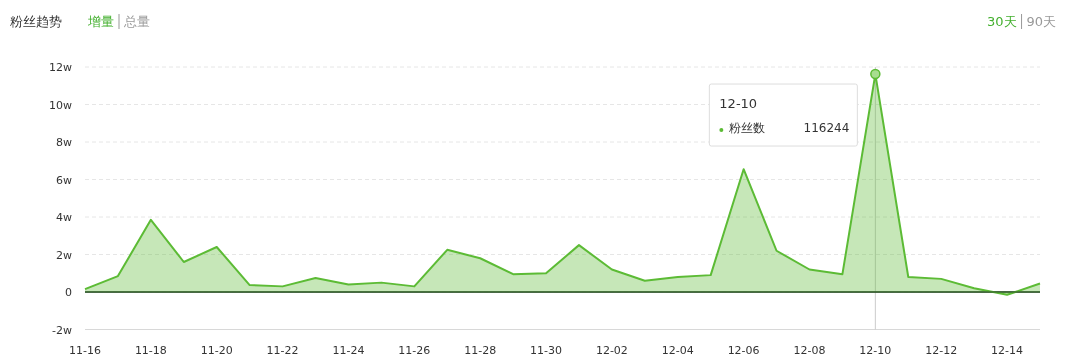 The width and height of the screenshot is (1080, 356). What do you see at coordinates (743, 350) in the screenshot?
I see `x-tick-label: 12-06` at bounding box center [743, 350].